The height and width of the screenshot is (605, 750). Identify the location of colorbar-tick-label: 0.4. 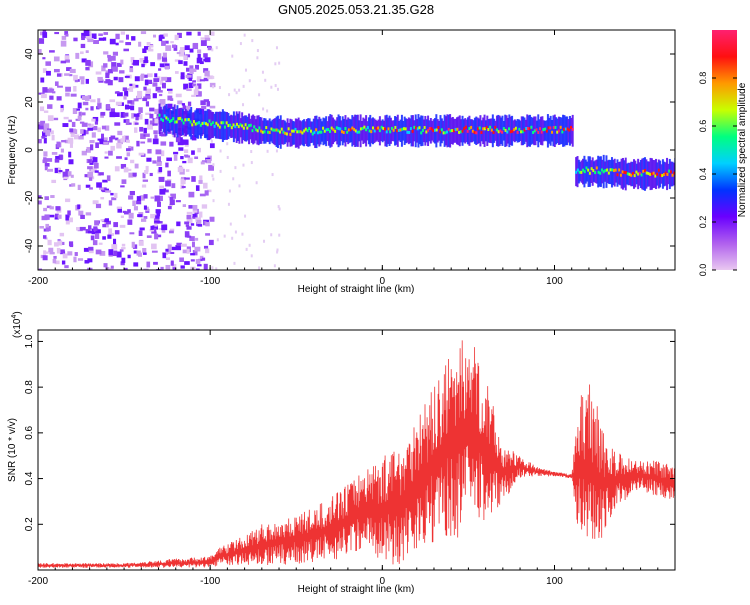
(703, 174).